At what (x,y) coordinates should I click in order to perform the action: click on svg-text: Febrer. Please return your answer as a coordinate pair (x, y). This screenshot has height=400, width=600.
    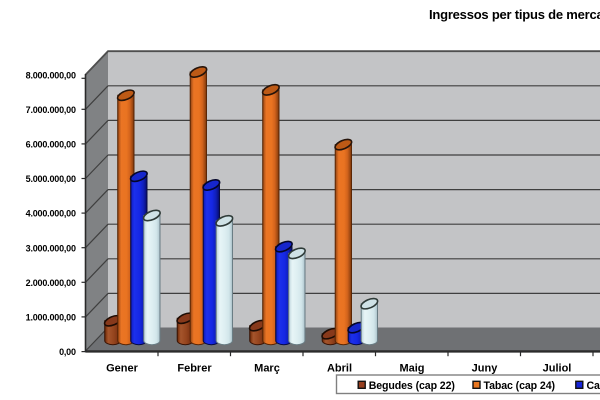
    Looking at the image, I should click on (194, 369).